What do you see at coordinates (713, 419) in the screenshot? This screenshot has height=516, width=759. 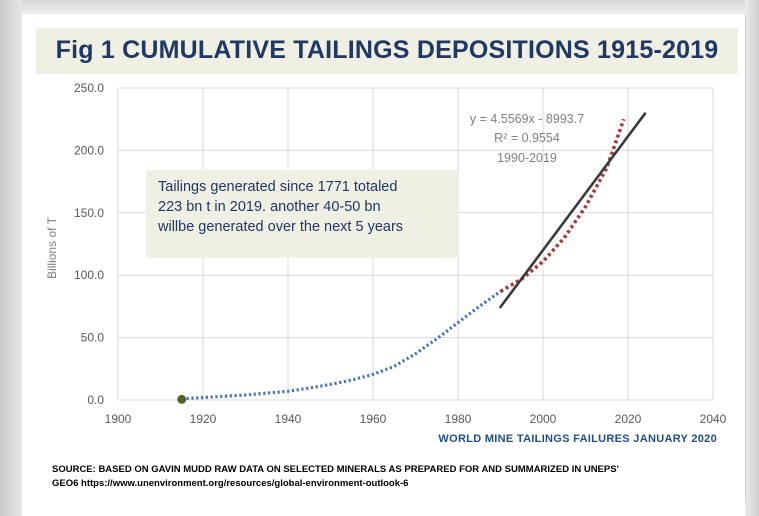 I see `x-tick-label: 2040` at bounding box center [713, 419].